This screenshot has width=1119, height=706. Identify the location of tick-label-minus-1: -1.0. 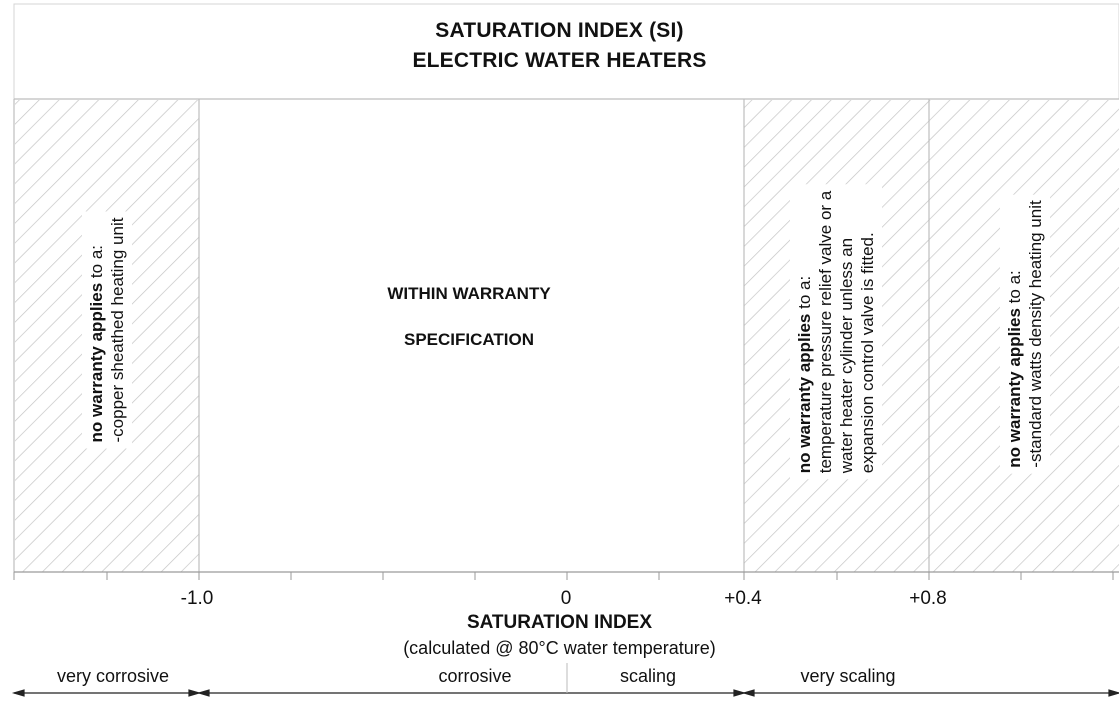
(197, 598).